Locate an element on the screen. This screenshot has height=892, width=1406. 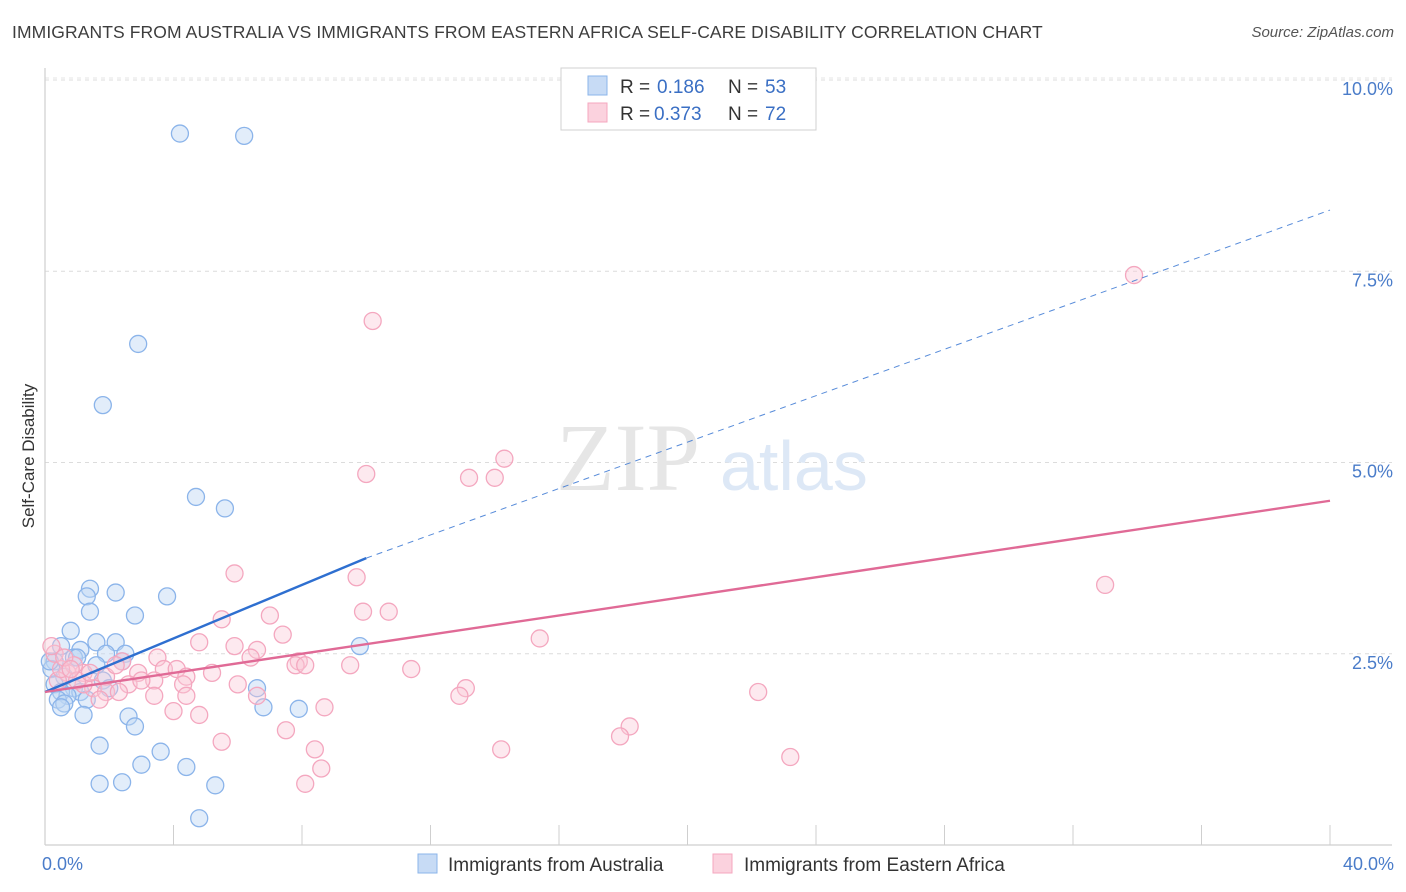
trend-line-australia is located at coordinates (205, 625).